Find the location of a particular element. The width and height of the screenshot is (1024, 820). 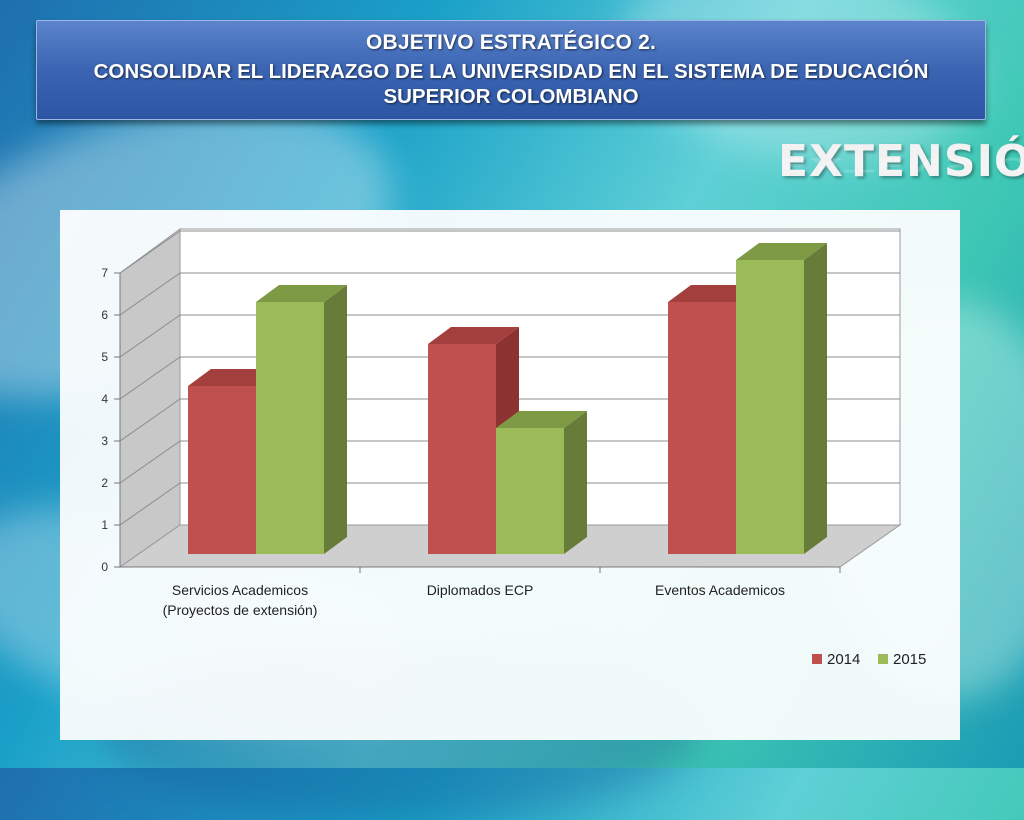

legend-swatch-2015 is located at coordinates (883, 659).